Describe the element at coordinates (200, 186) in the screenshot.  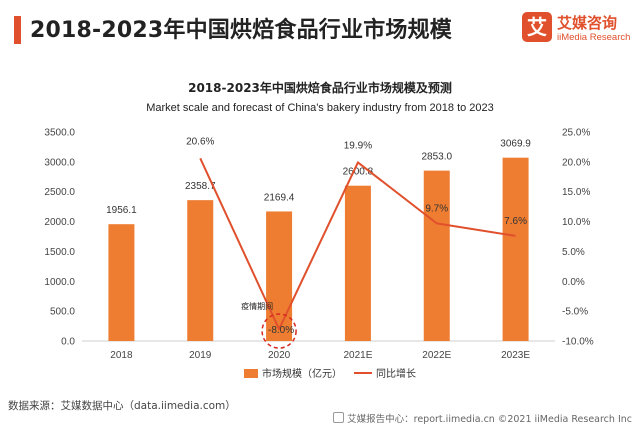
I see `bar-value-label: 2358.7` at that location.